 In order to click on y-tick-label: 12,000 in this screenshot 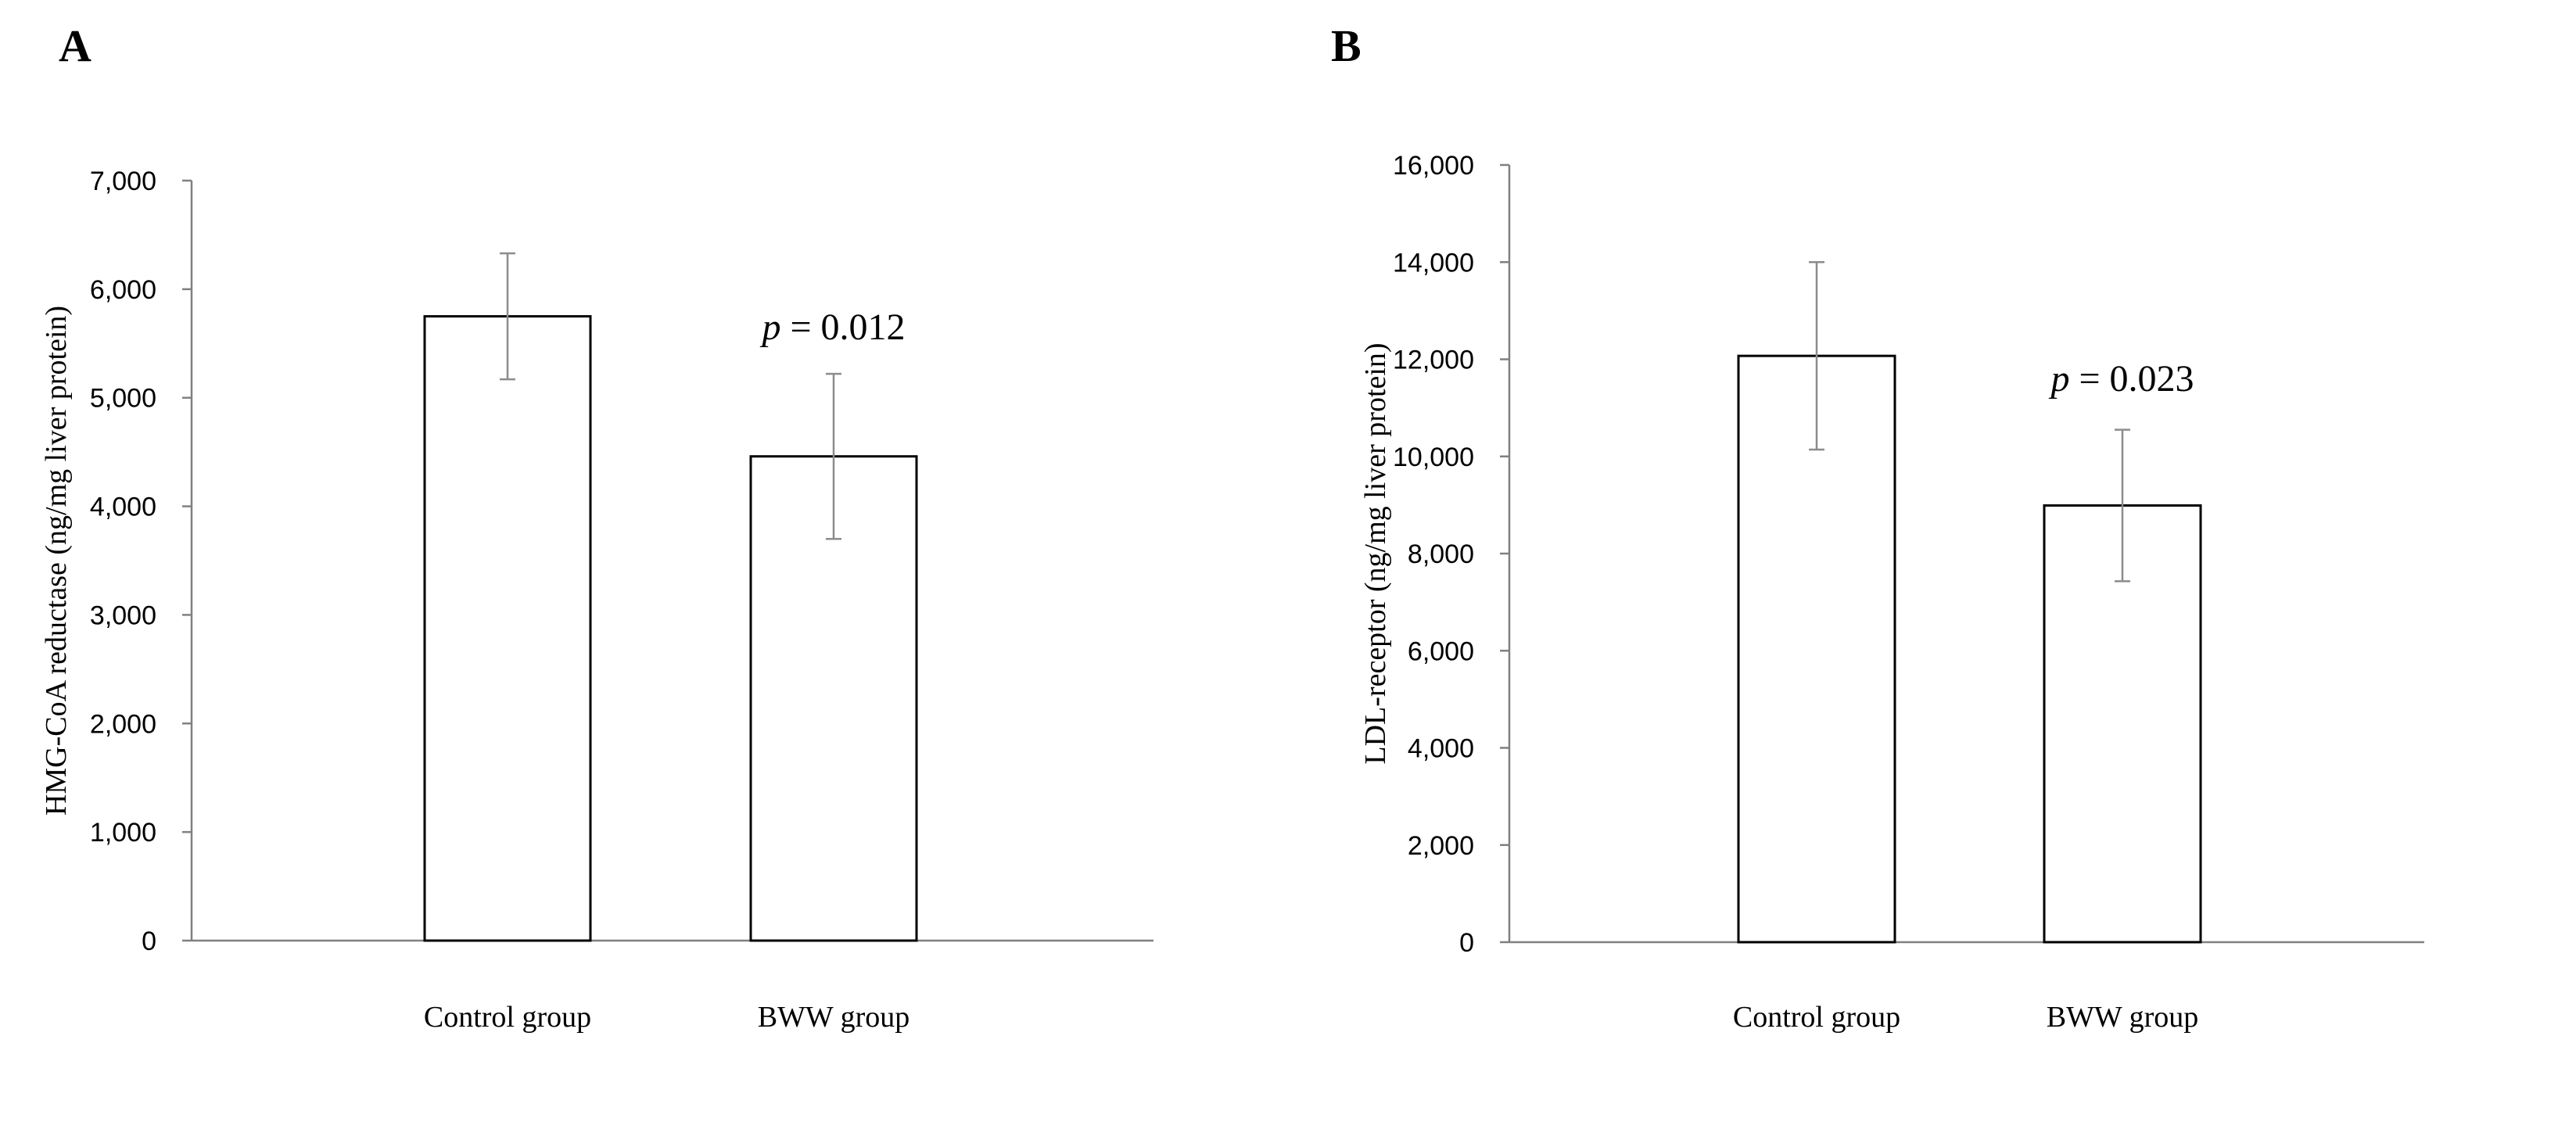, I will do `click(1433, 360)`.